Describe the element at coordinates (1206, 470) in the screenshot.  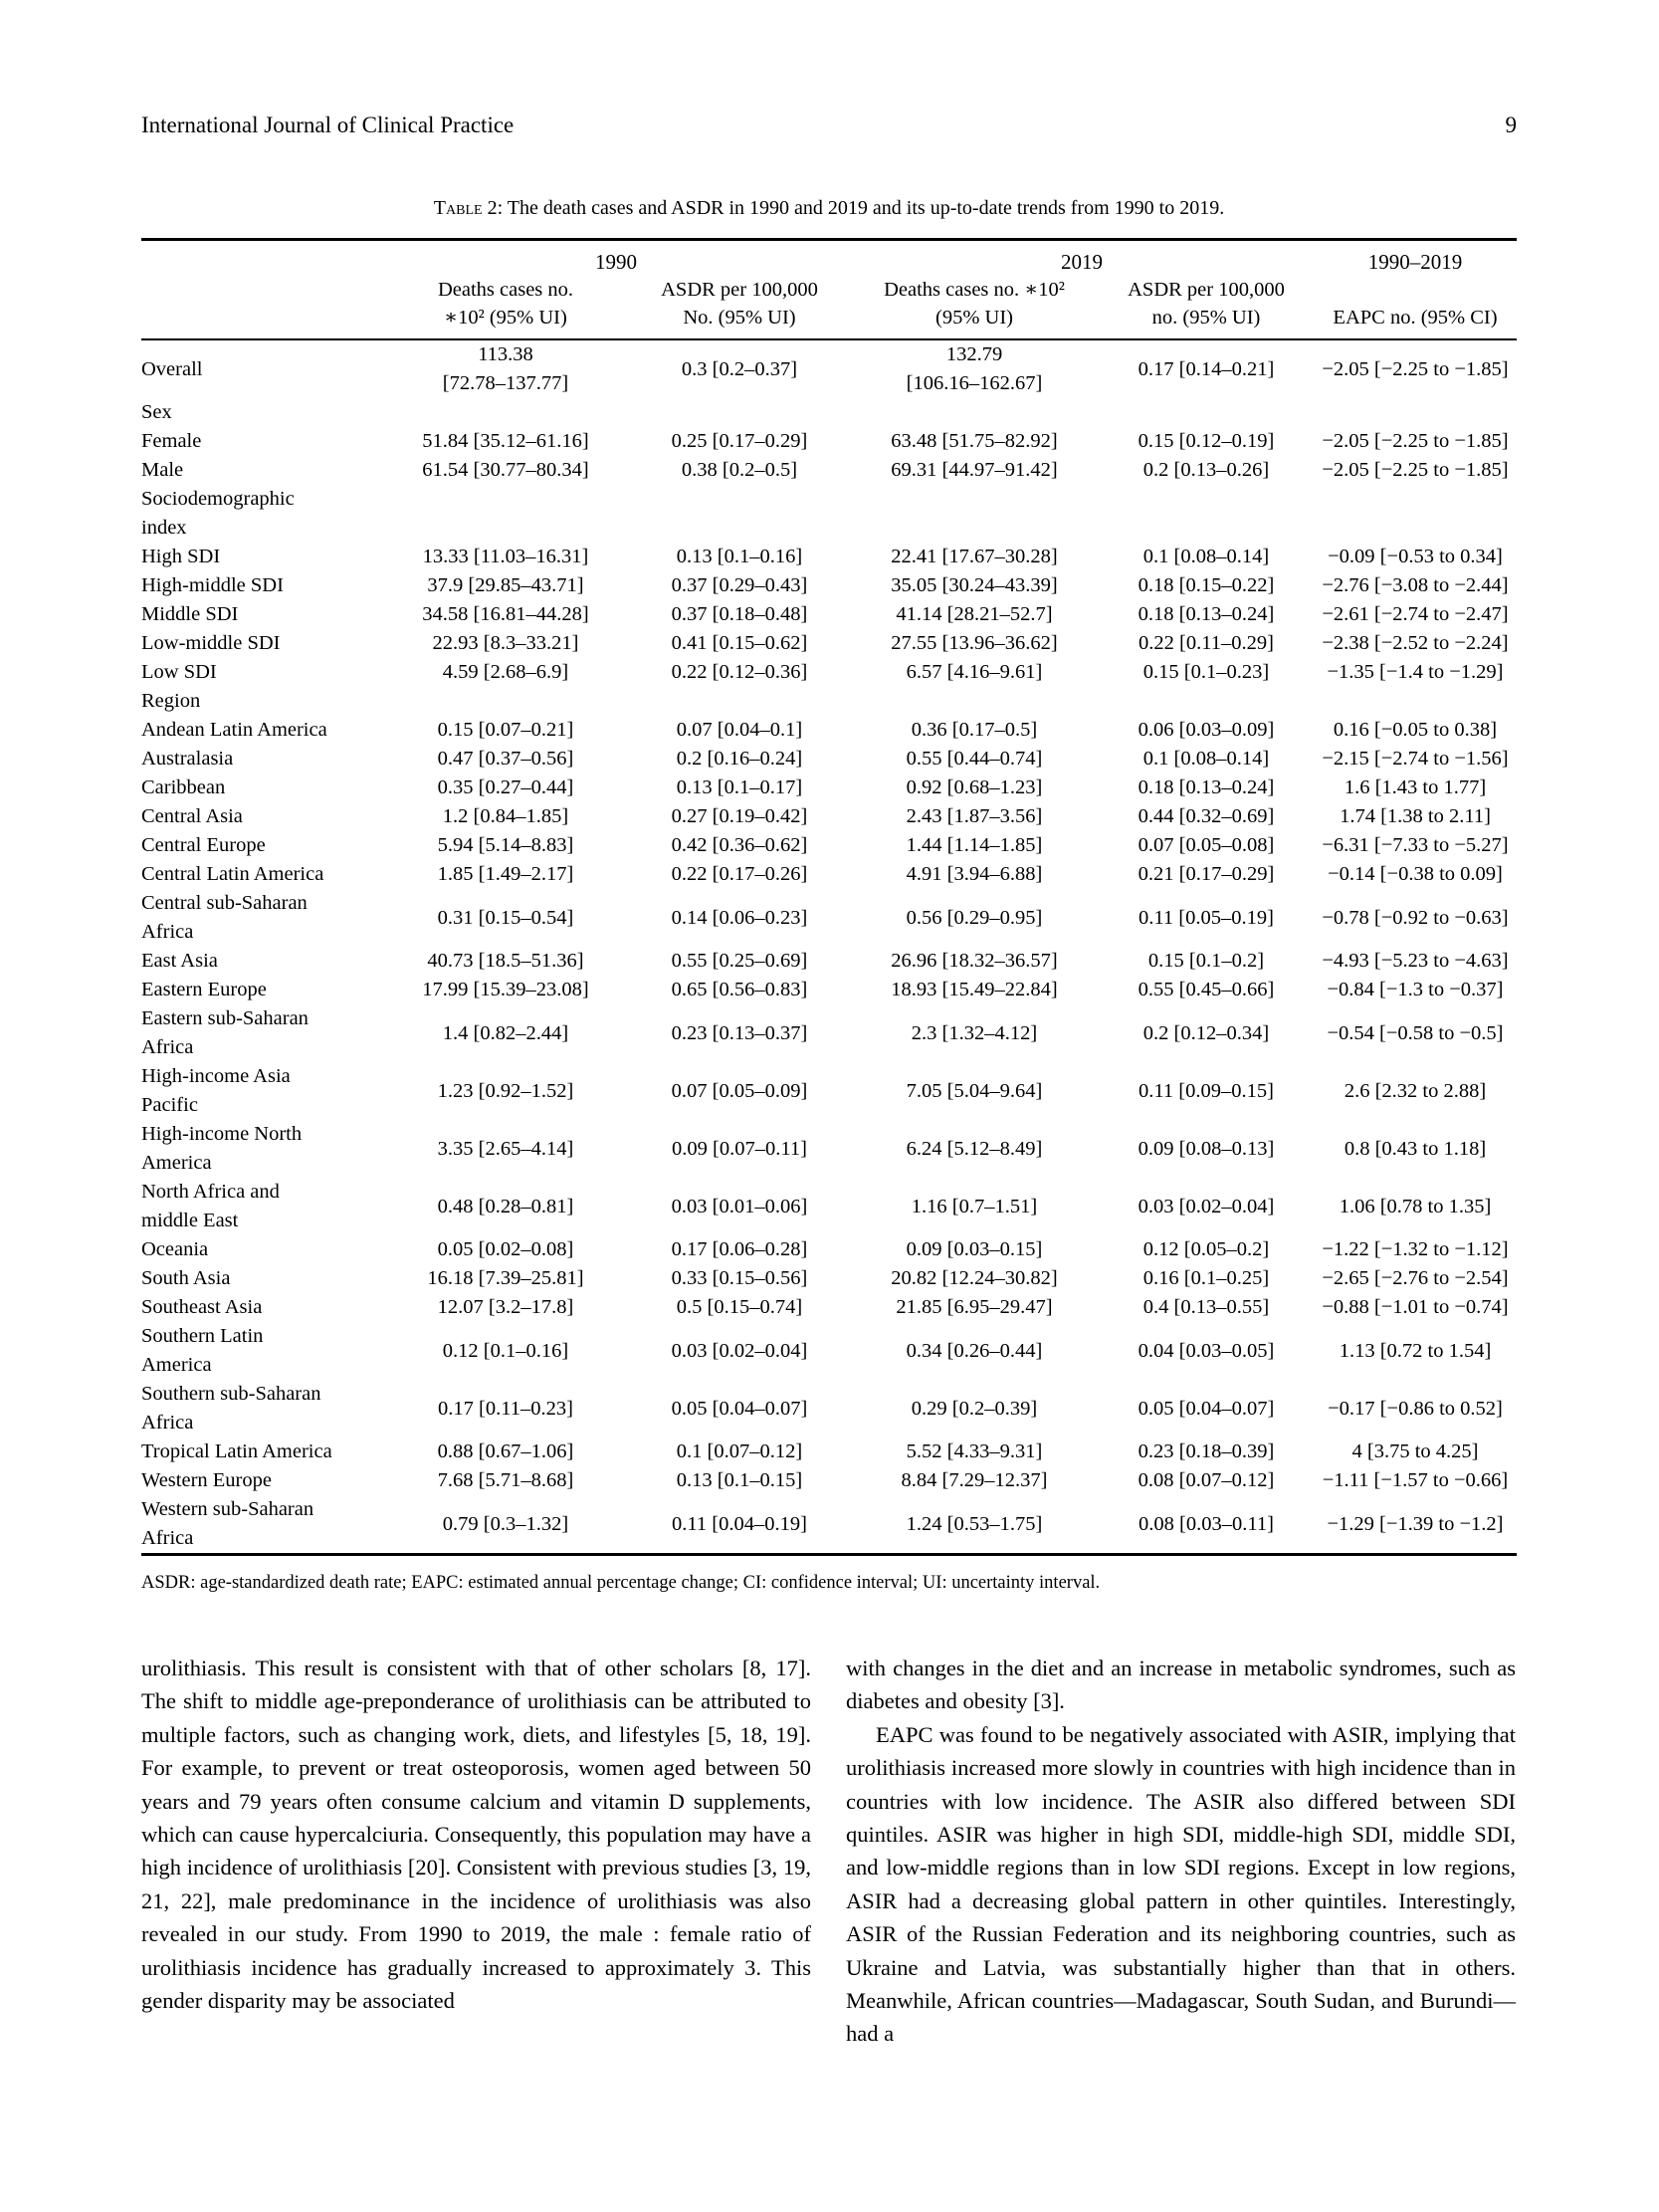
I see `cell-asdr-2019: 0.2 [0.13–0.26]` at that location.